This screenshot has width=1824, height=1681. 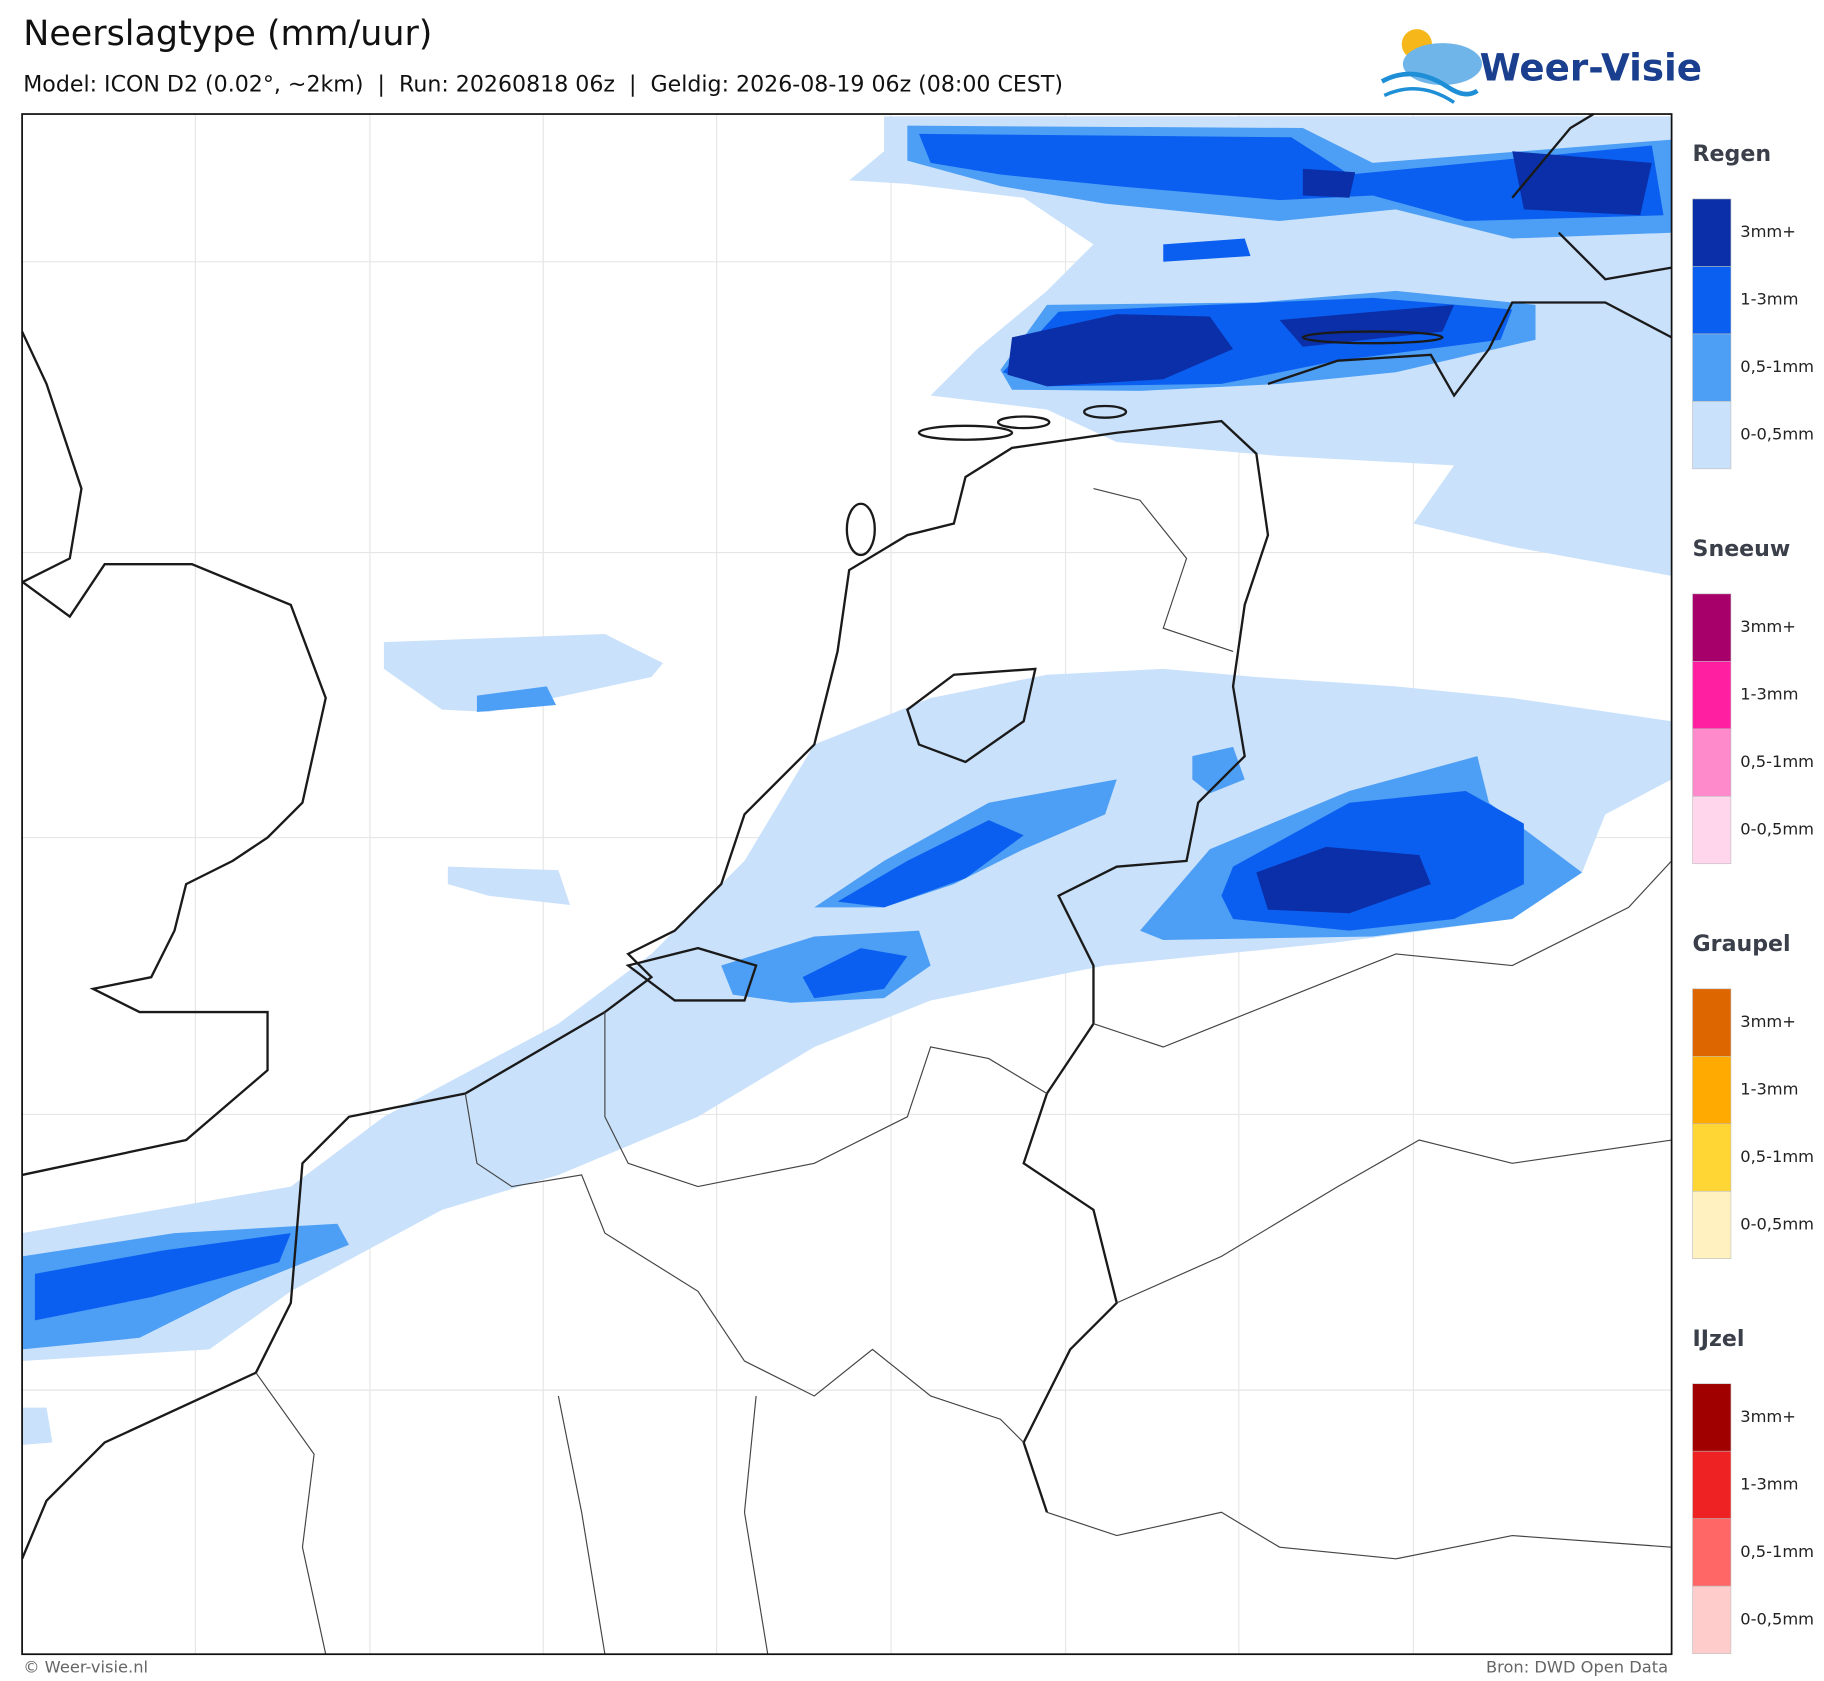 What do you see at coordinates (1742, 944) in the screenshot?
I see `legend-group-title: Graupel` at bounding box center [1742, 944].